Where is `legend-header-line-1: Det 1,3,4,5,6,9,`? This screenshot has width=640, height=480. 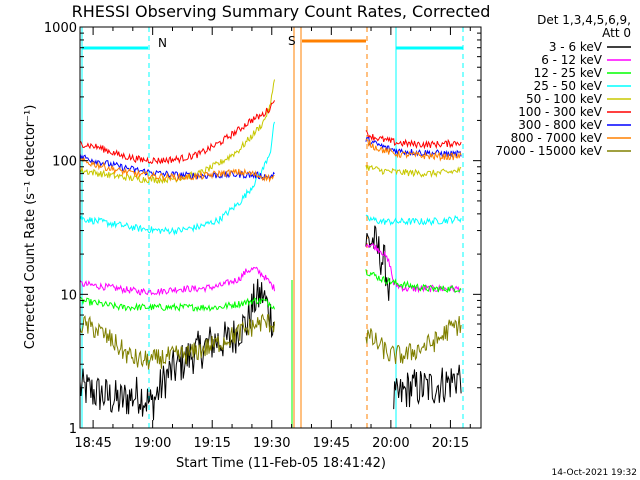 legend-header-line-1: Det 1,3,4,5,6,9, is located at coordinates (584, 20).